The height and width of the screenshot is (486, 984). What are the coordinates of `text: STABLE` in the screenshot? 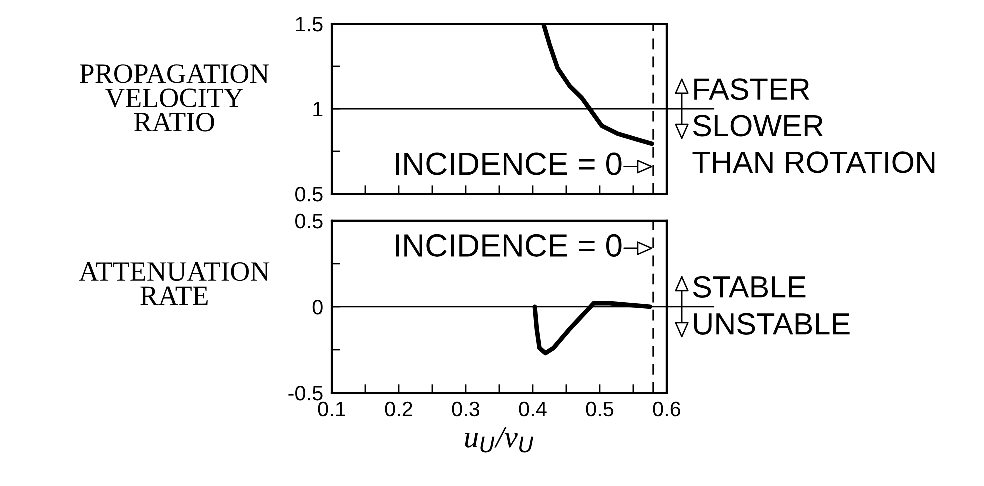 It's located at (749, 287).